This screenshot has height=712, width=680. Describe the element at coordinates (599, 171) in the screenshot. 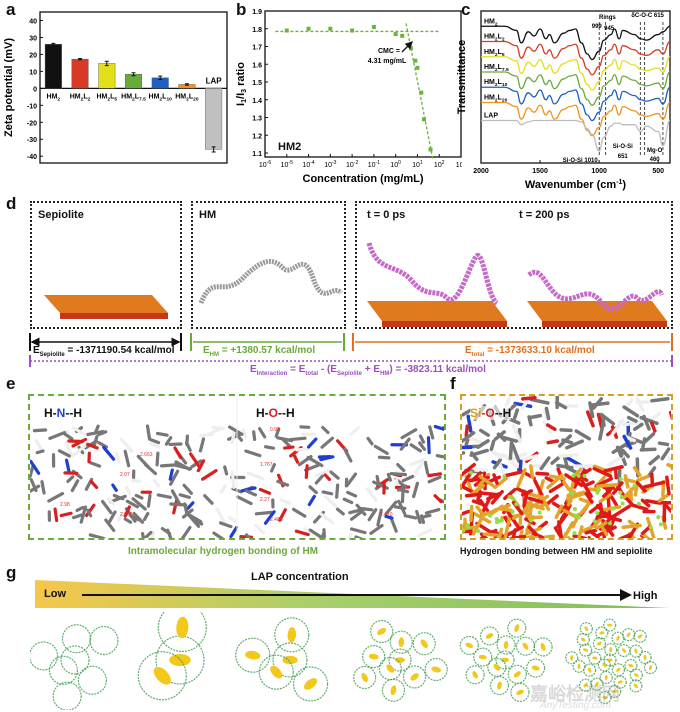

I see `x-tick-label: 1000` at that location.